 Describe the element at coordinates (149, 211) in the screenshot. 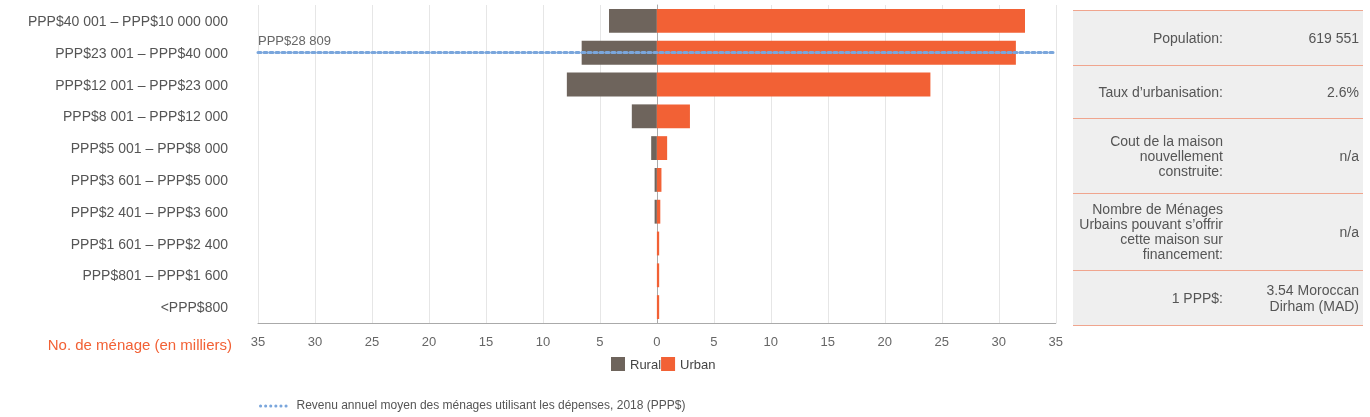

I see `y-tick-label: PPP$2 401 – PPP$3 600` at that location.